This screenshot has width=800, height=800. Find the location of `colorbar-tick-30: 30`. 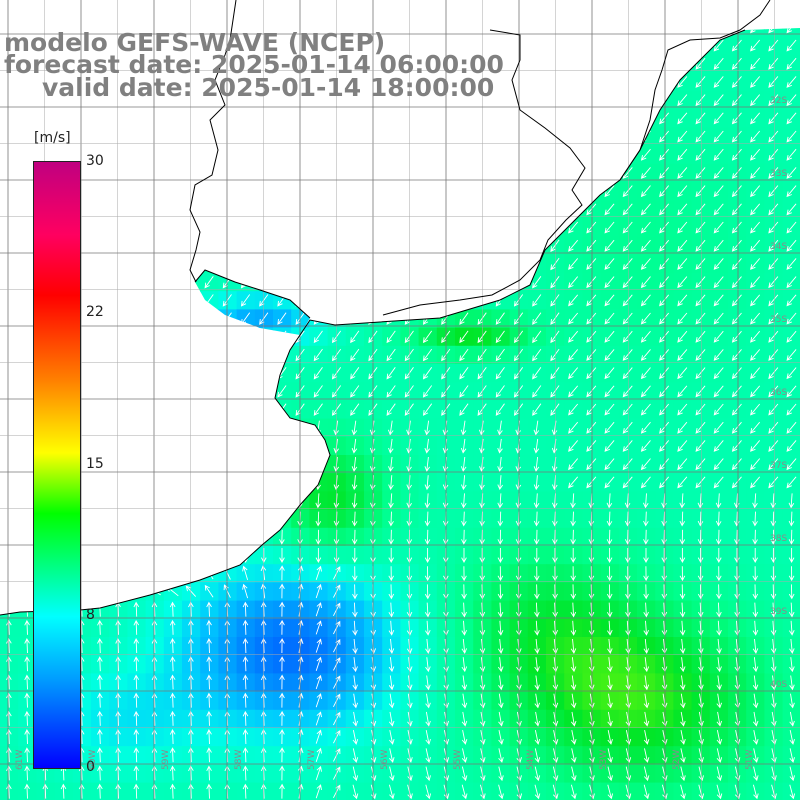

colorbar-tick-30: 30 is located at coordinates (95, 161).